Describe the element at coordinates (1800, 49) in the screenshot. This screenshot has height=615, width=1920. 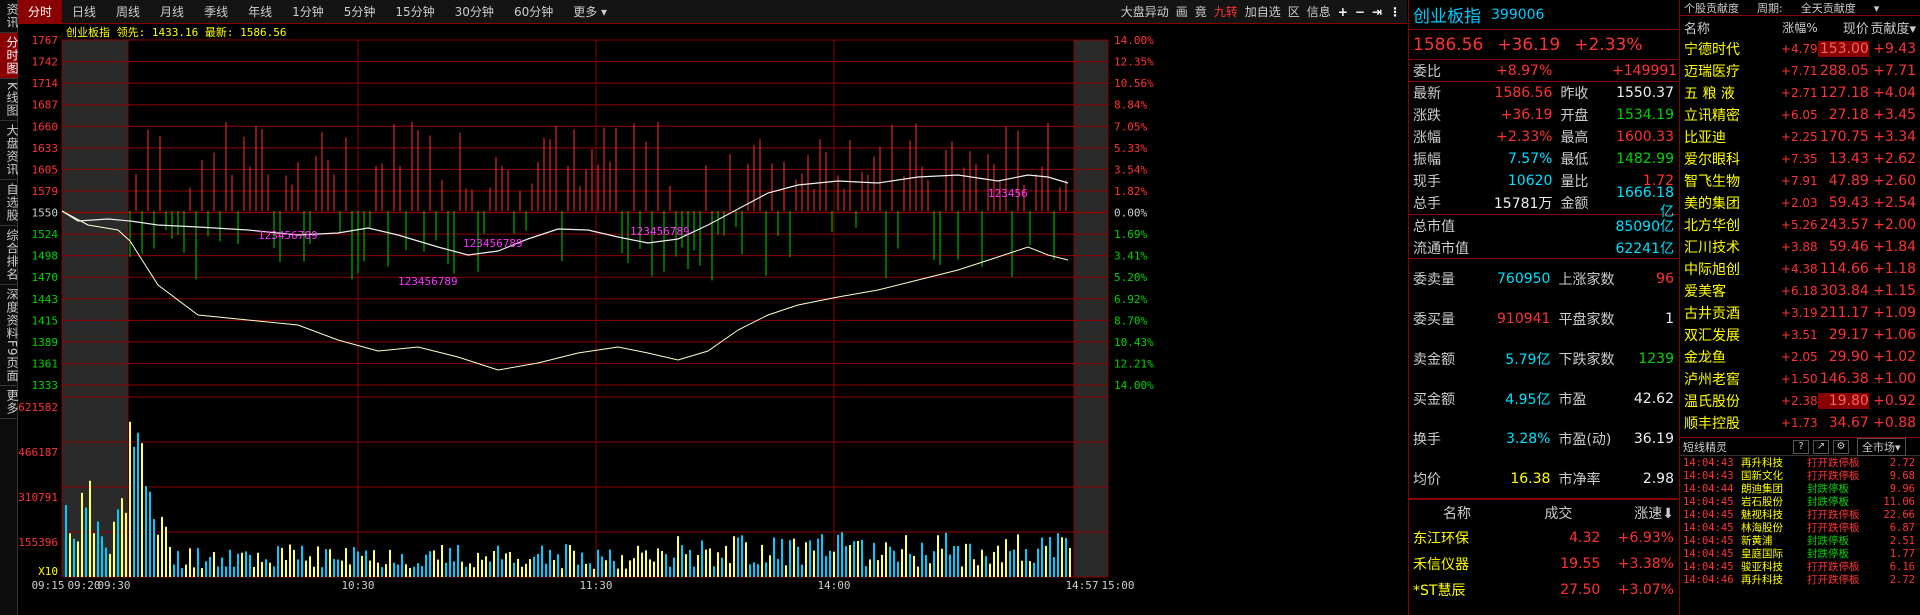
I see `contribution-row: 宁德时代 +4.79 153.00 +9.43` at that location.